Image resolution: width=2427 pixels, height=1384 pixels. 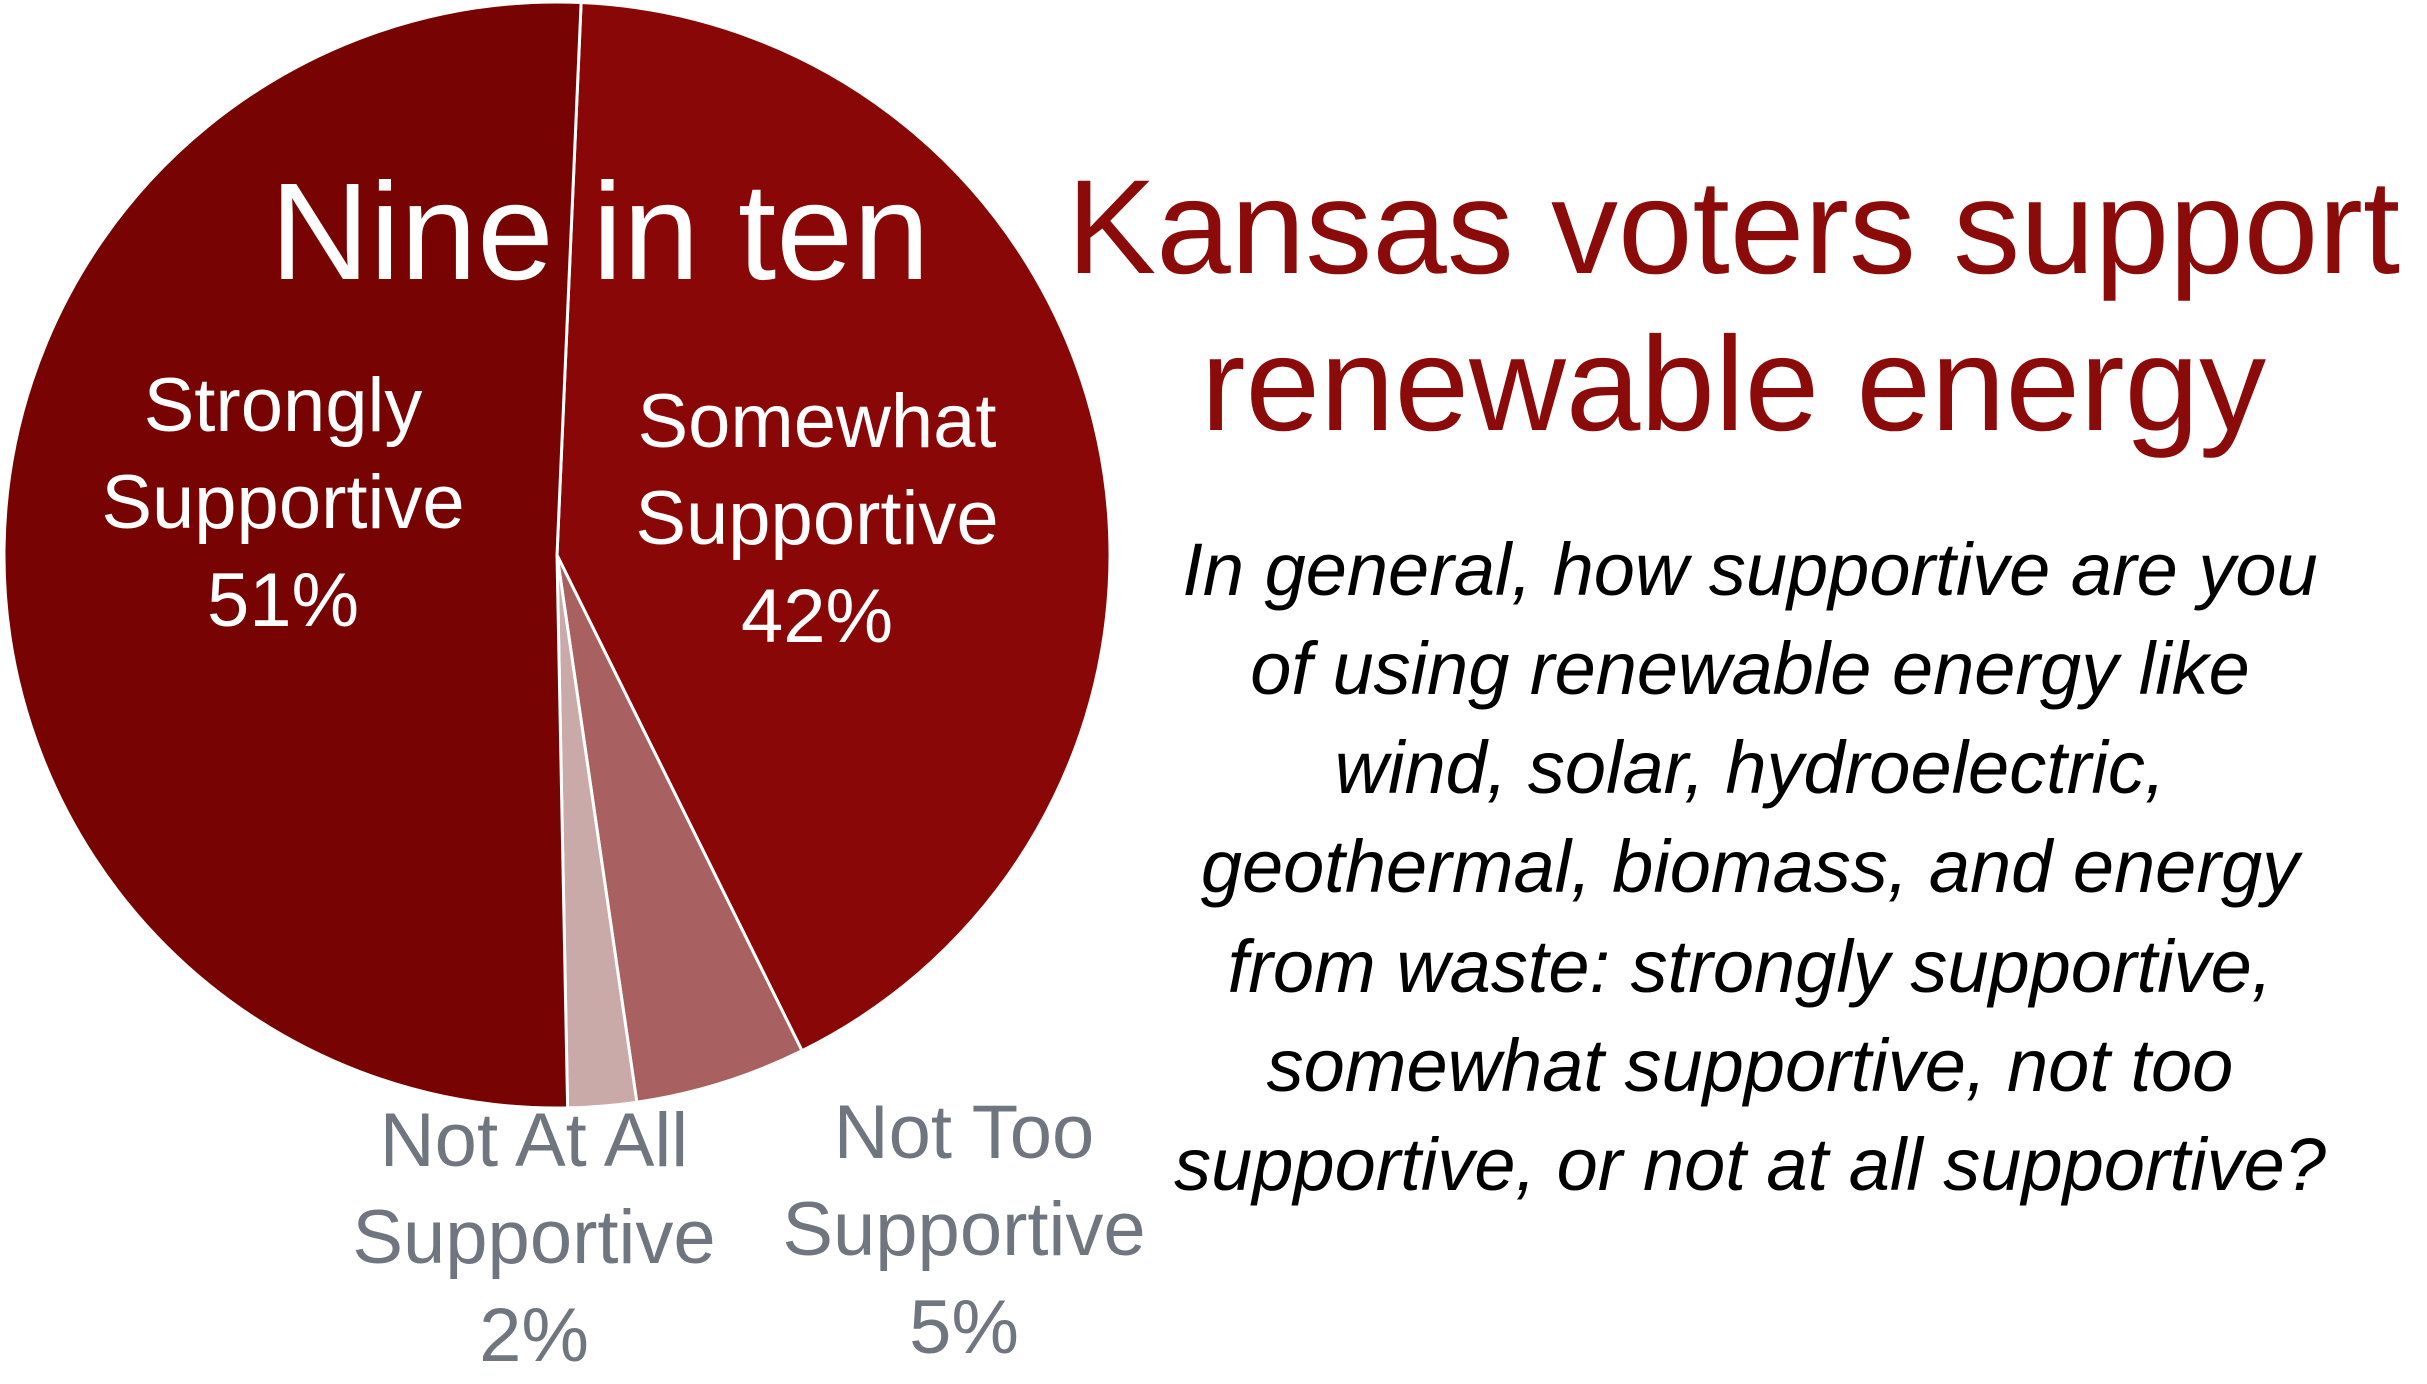 I want to click on slice-value: 51%, so click(x=283, y=600).